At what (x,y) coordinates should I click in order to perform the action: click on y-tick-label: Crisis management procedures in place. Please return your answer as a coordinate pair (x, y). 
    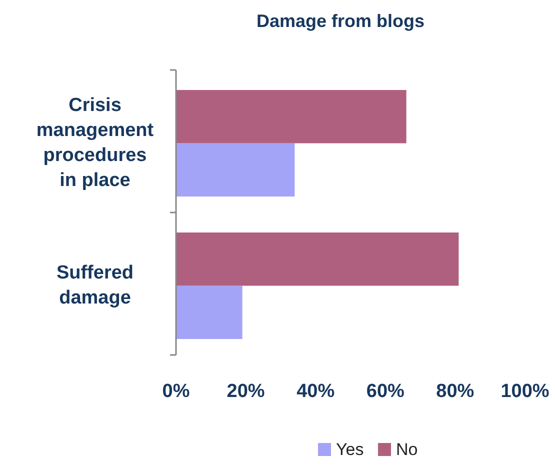
    Looking at the image, I should click on (95, 142).